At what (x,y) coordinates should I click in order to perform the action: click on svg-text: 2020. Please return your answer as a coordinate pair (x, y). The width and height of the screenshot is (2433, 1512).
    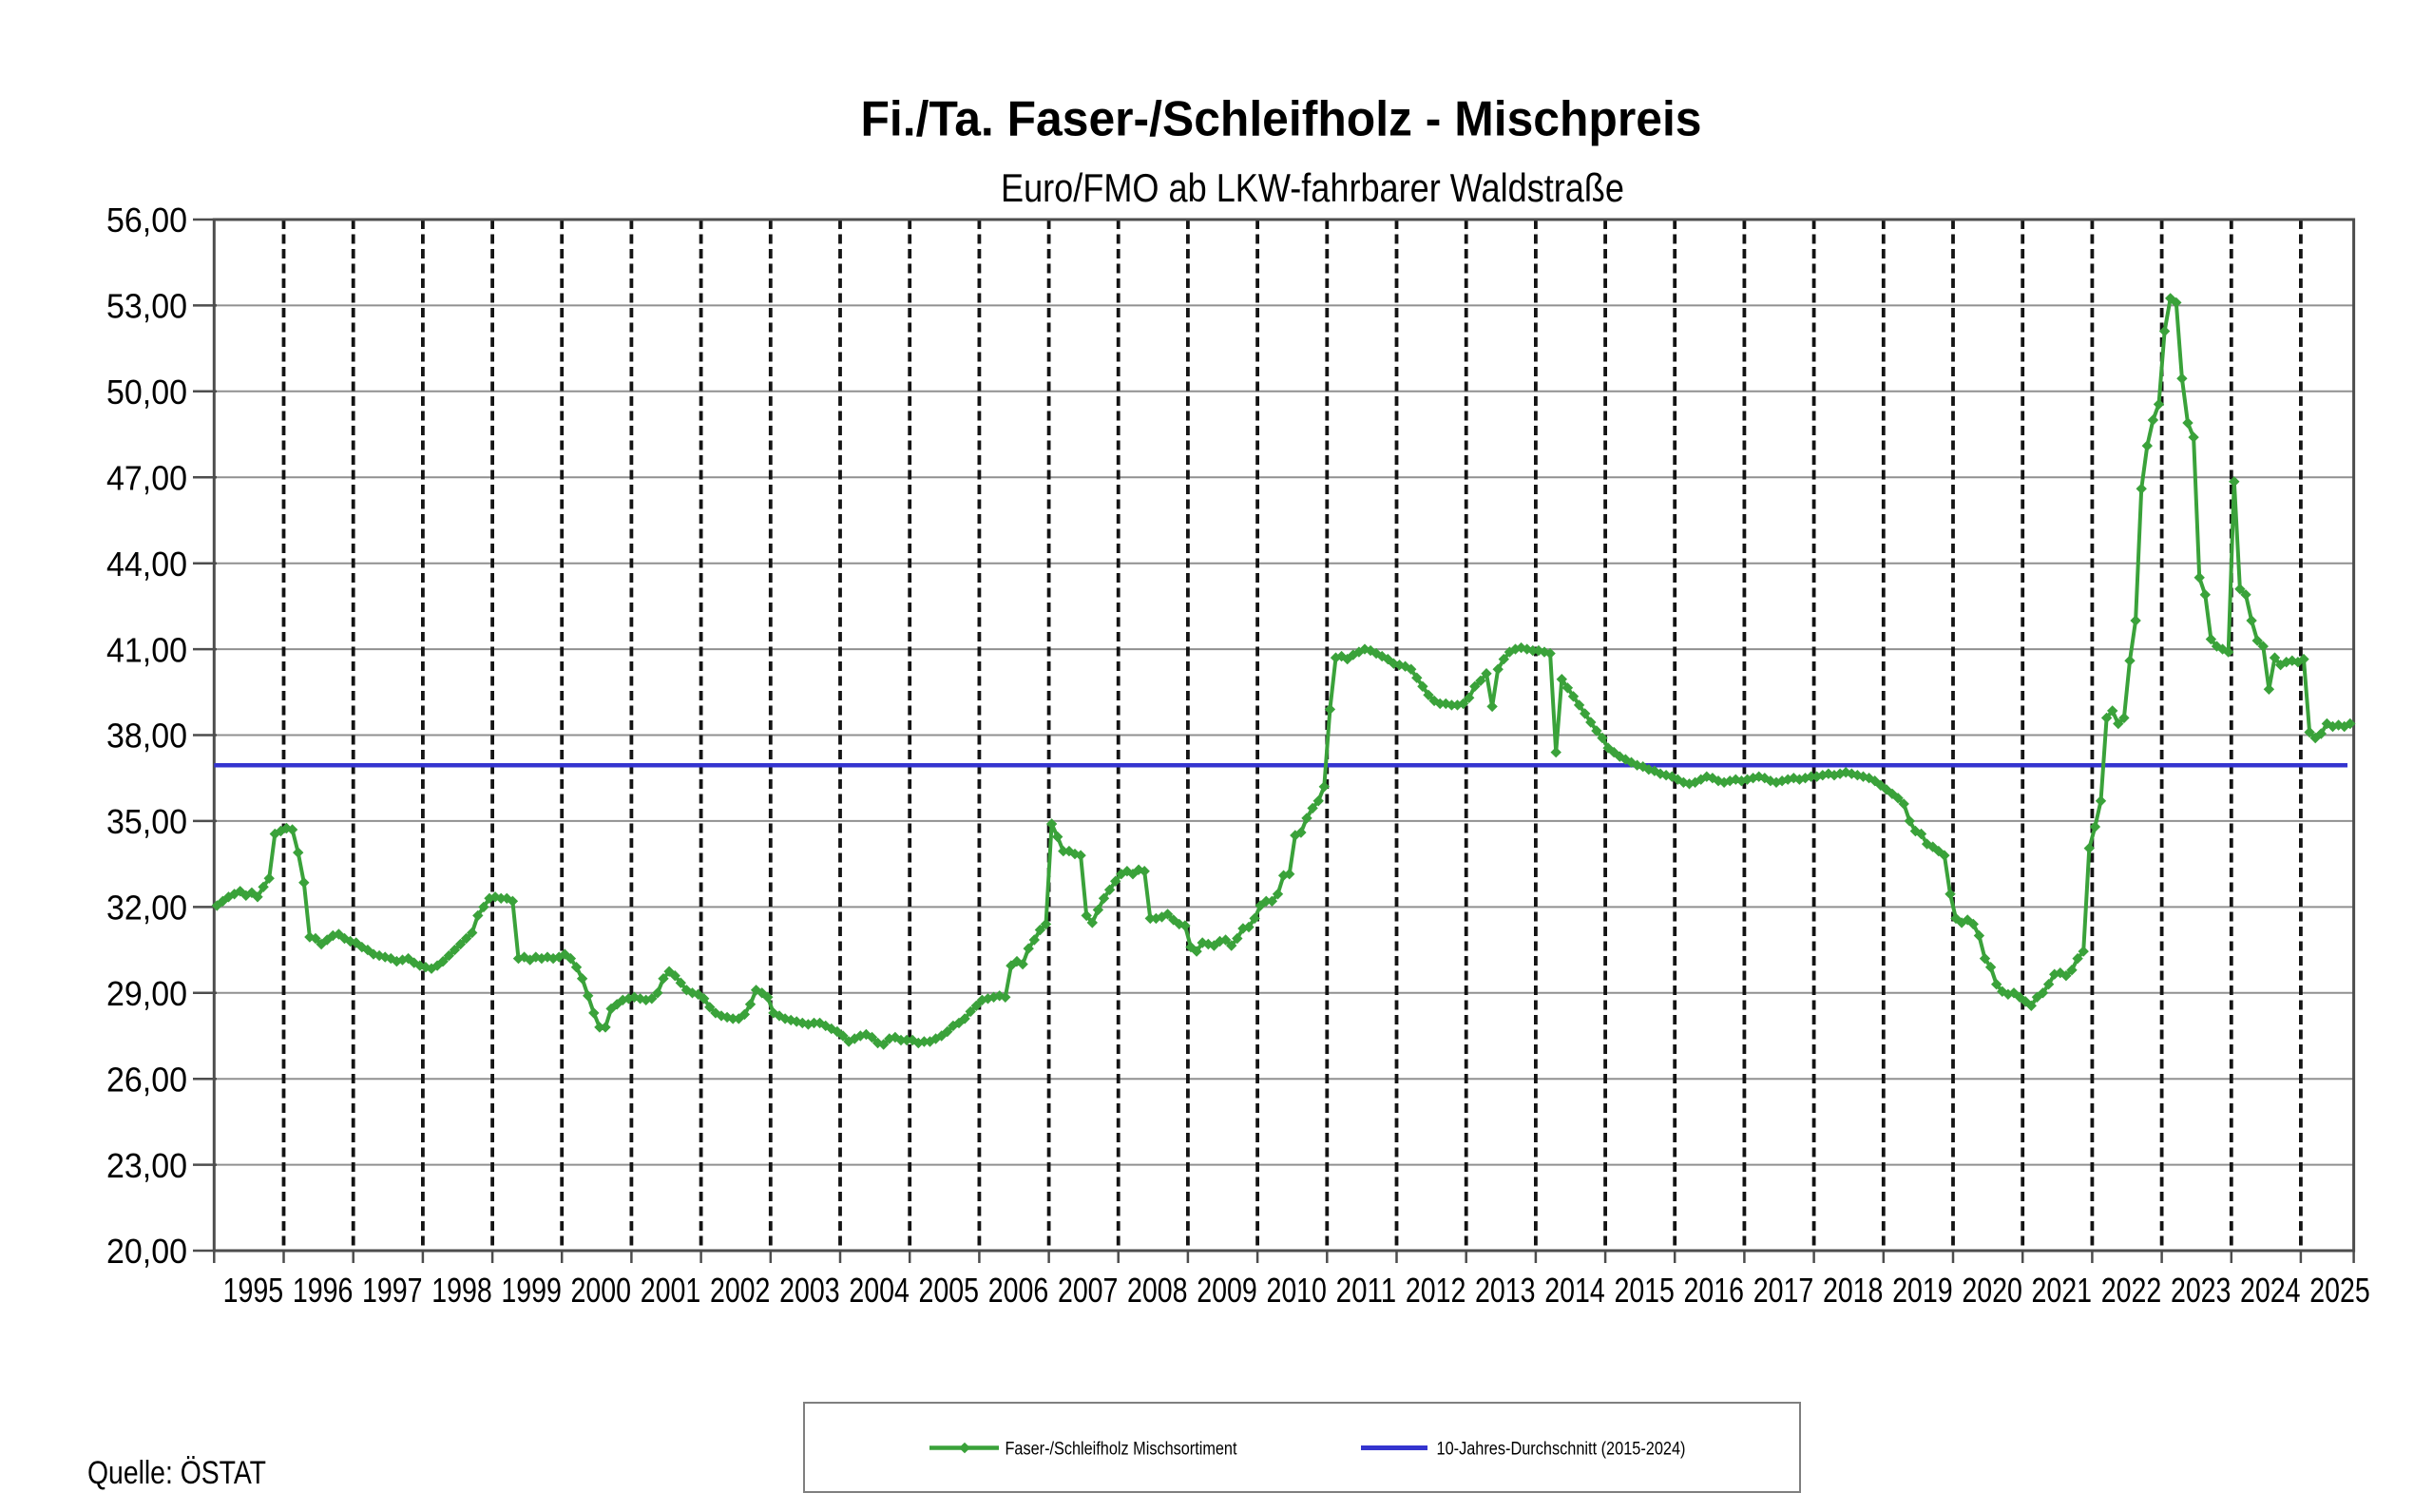
    Looking at the image, I should click on (1992, 1290).